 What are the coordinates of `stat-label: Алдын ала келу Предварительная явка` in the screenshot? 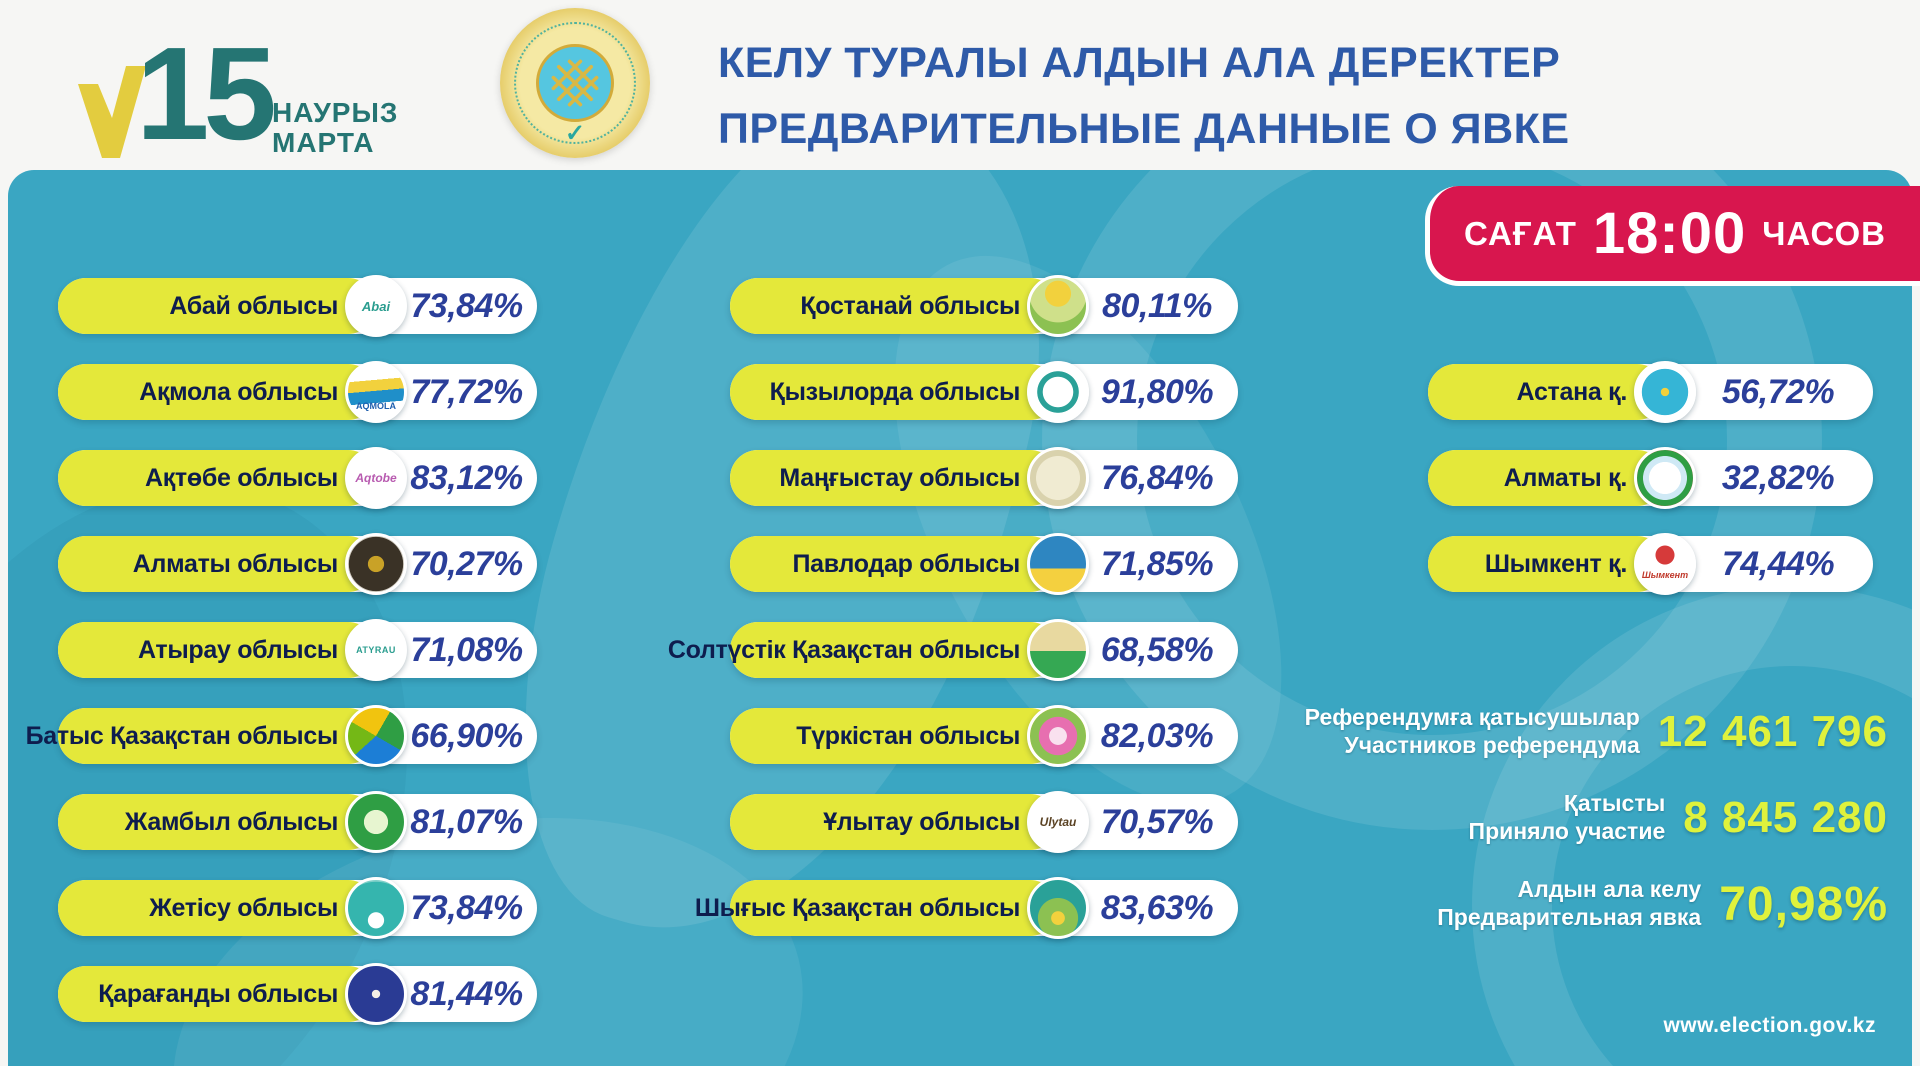 It's located at (1420, 903).